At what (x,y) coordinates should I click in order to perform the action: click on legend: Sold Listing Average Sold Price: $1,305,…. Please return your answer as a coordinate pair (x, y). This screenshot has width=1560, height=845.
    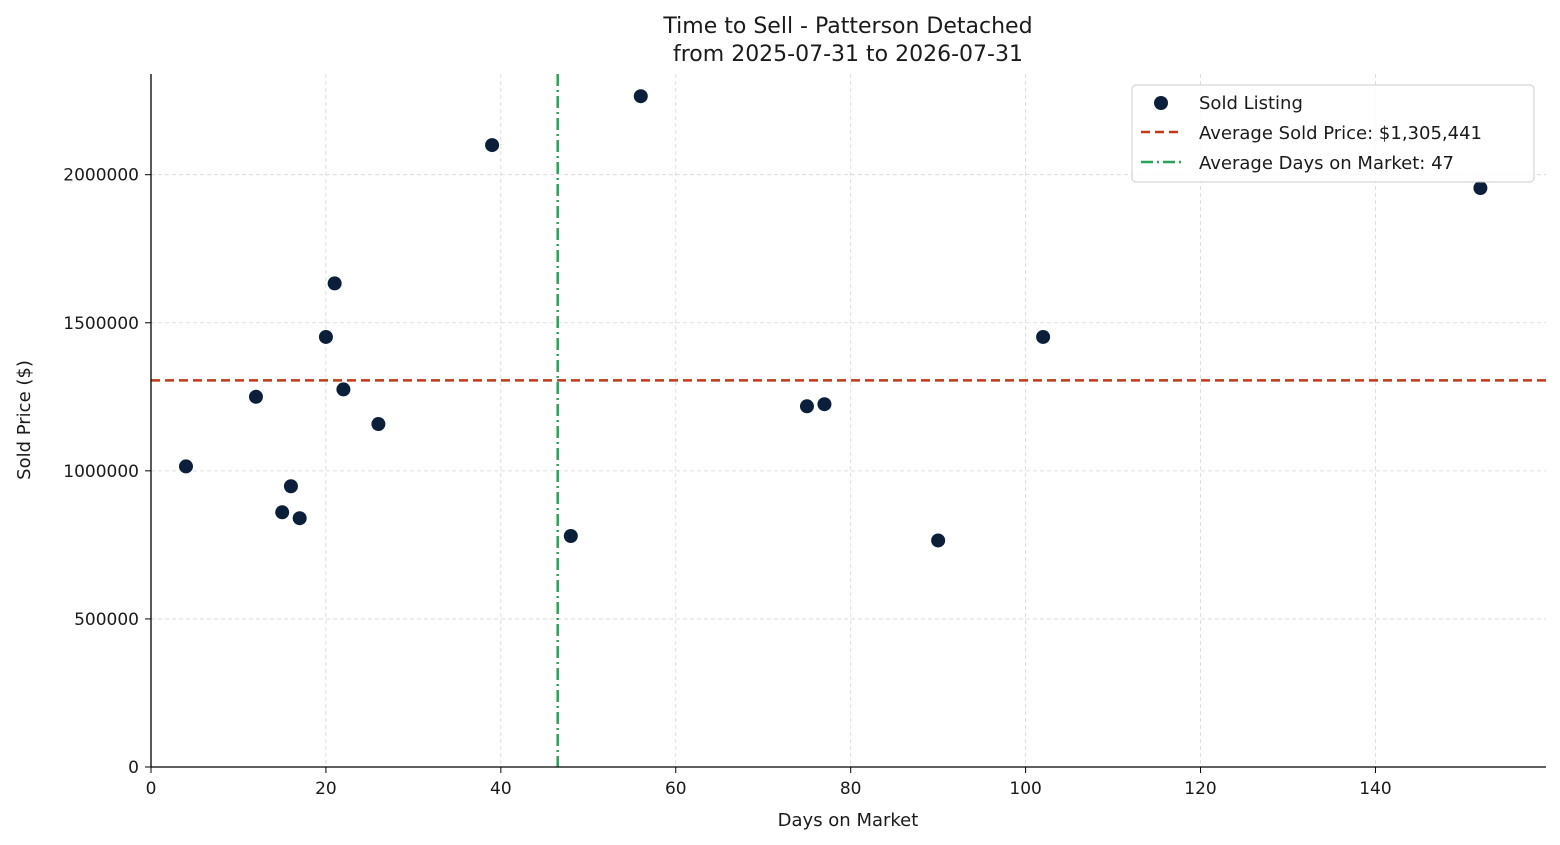
    Looking at the image, I should click on (1333, 133).